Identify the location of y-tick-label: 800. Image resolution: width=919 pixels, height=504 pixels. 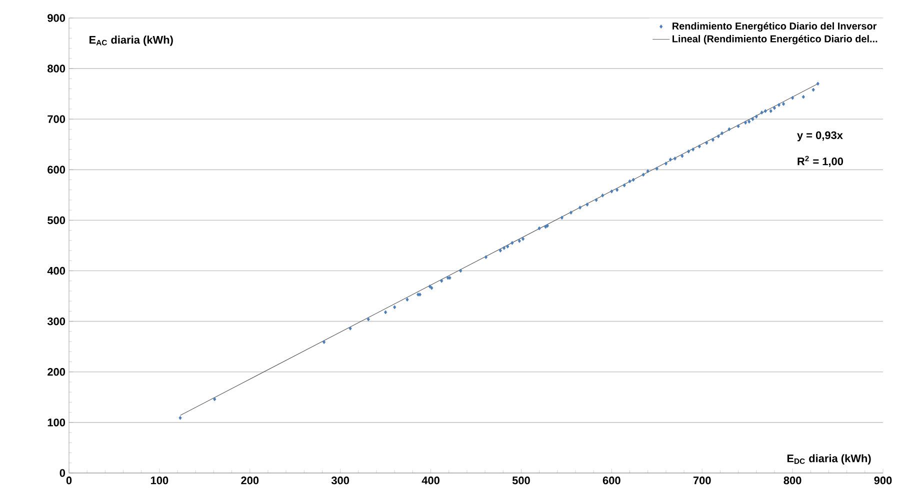
(57, 68).